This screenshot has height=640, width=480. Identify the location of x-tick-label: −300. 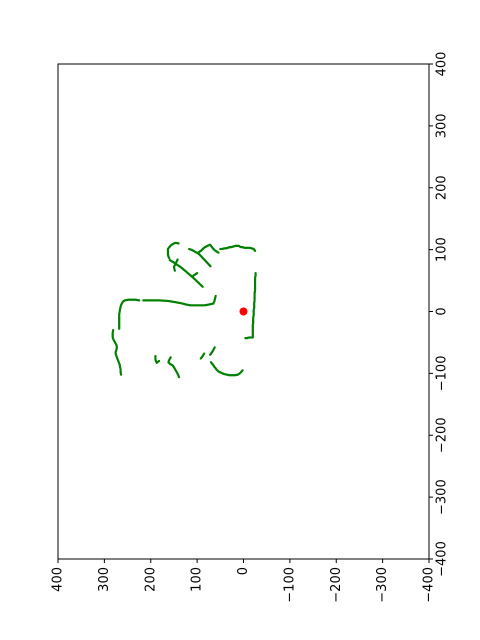
(382, 585).